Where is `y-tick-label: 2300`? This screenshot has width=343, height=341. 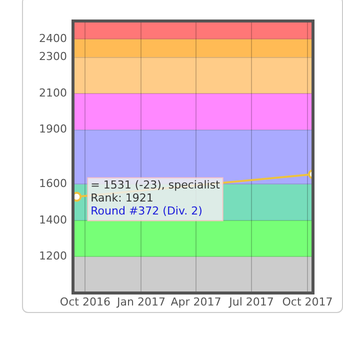 y-tick-label: 2300 is located at coordinates (53, 57).